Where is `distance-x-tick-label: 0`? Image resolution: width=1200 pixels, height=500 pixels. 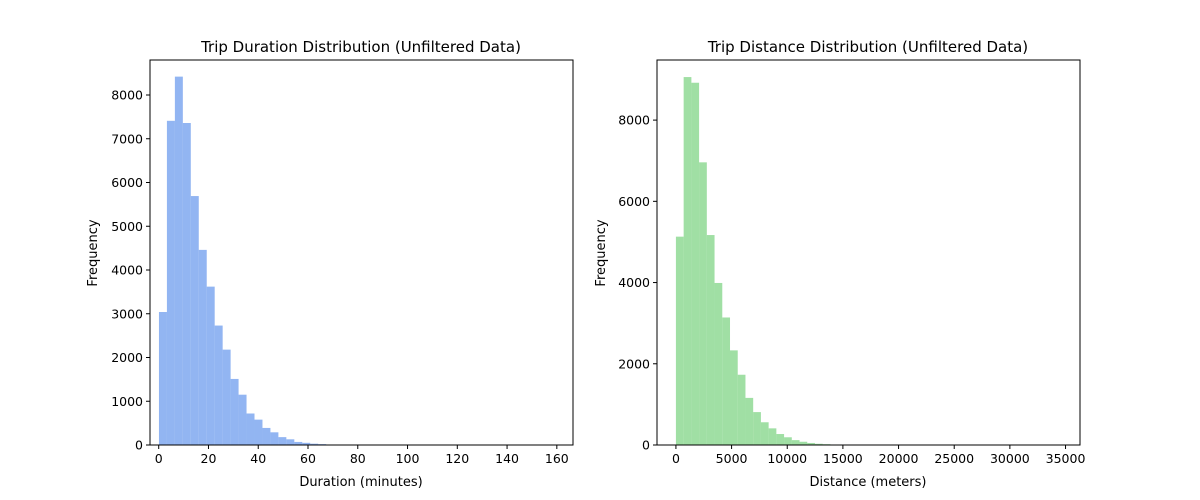
distance-x-tick-label: 0 is located at coordinates (676, 458).